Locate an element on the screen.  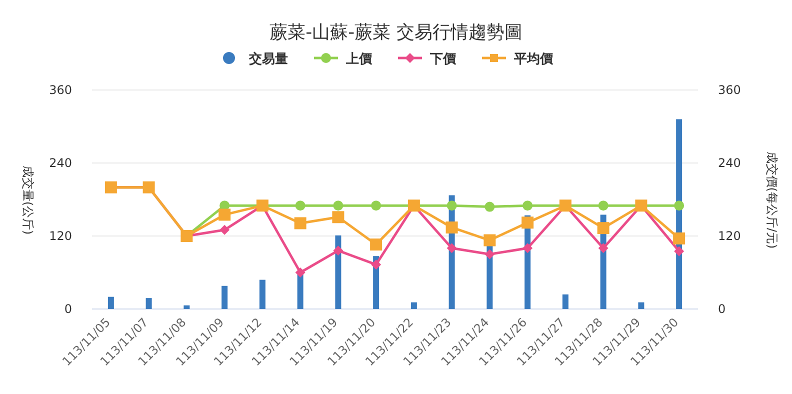
y2-tick-label: 0 is located at coordinates (722, 309).